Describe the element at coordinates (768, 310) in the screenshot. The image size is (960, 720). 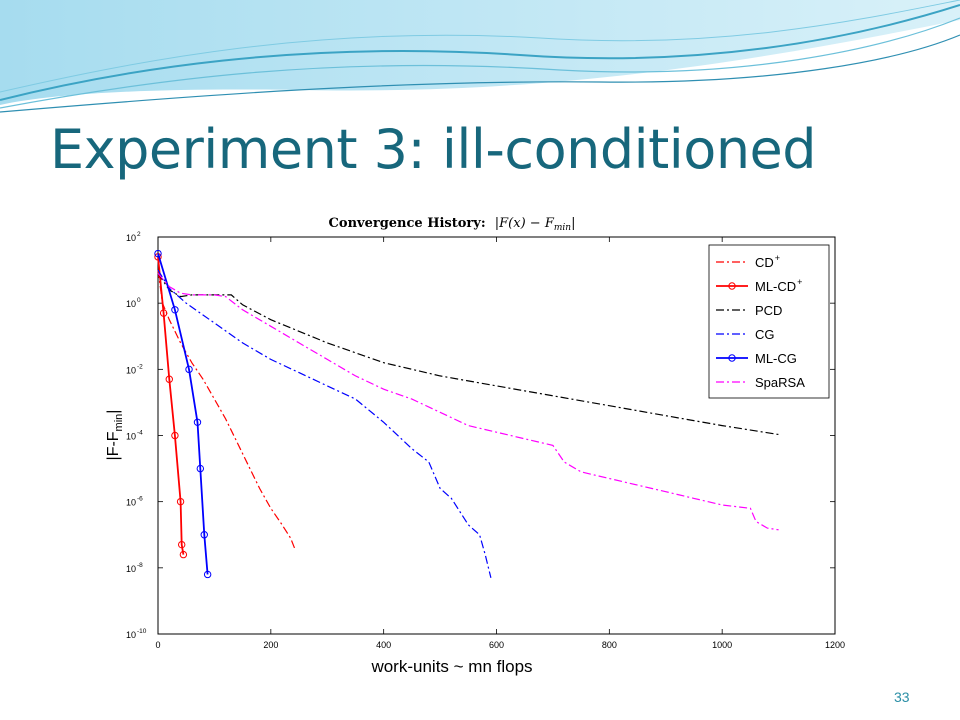
I see `legend-label-pcd: PCD` at that location.